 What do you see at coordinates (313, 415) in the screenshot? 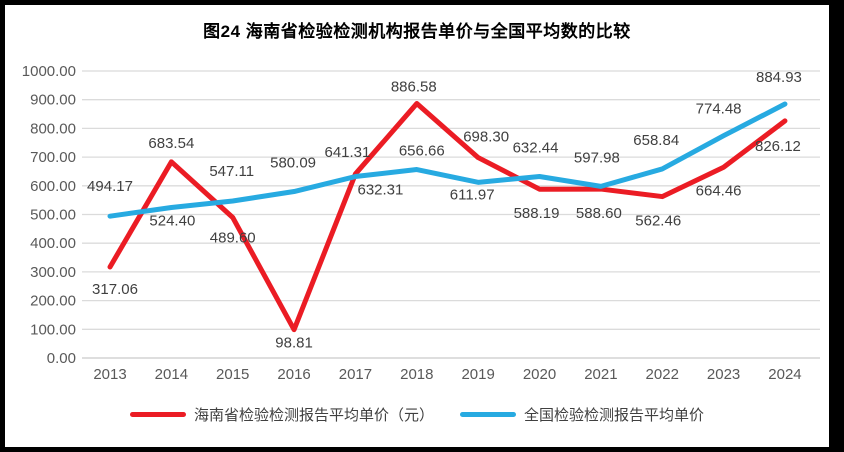
I see `legend-label-hainan: 海南省检验检测报告平均单价（元）` at bounding box center [313, 415].